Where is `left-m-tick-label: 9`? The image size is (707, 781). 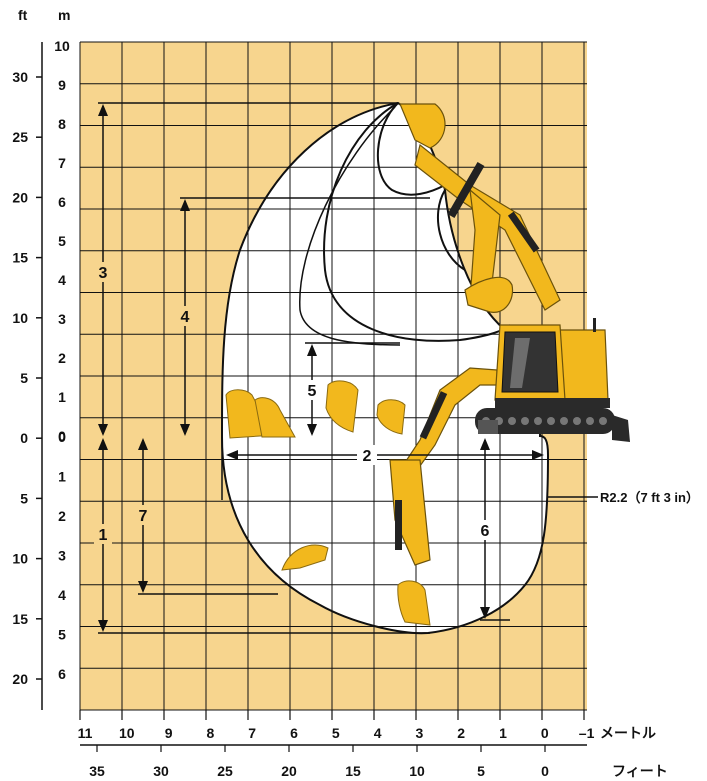
left-m-tick-label: 9 is located at coordinates (62, 85).